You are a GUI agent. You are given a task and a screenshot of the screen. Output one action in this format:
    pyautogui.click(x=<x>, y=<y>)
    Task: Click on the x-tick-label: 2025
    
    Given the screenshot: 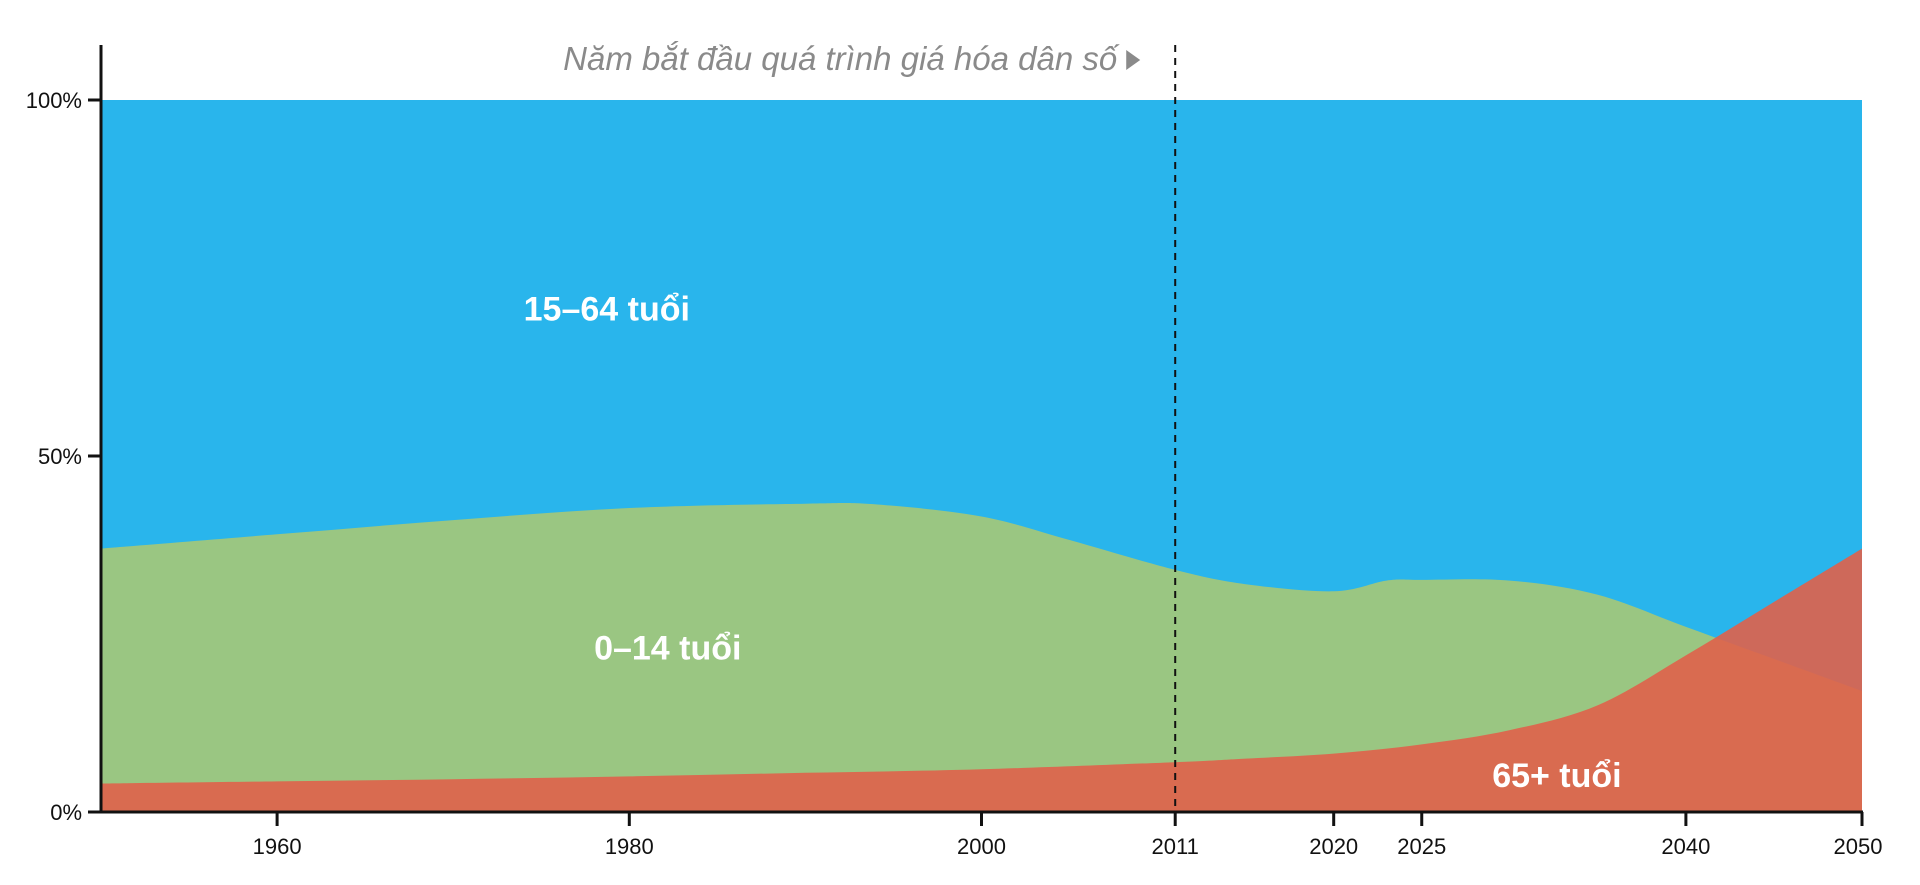 What is the action you would take?
    pyautogui.click(x=1421, y=846)
    